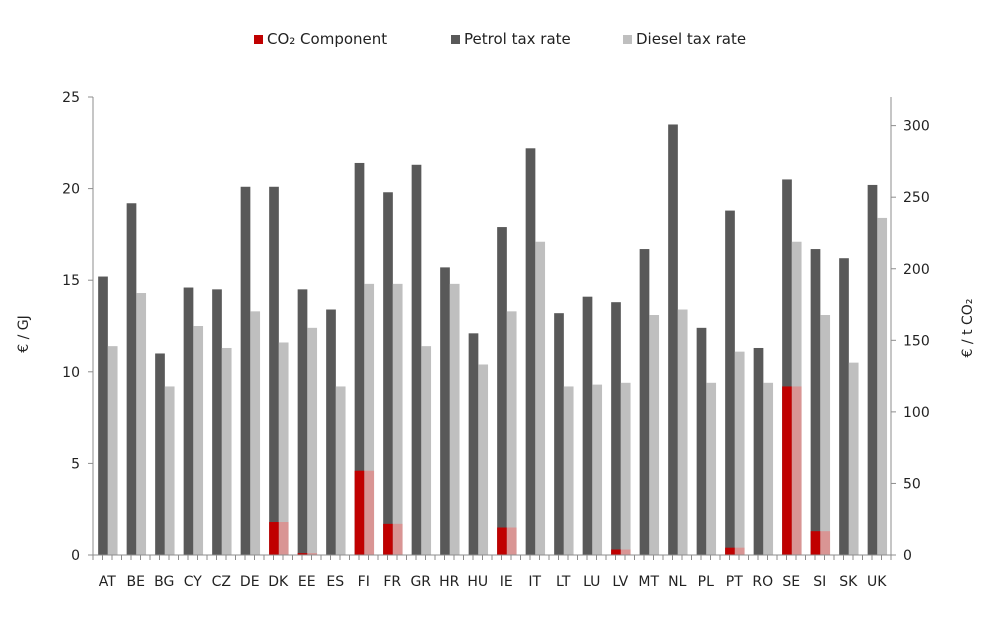 This screenshot has height=618, width=999. I want to click on x-tick-label: LU, so click(591, 582).